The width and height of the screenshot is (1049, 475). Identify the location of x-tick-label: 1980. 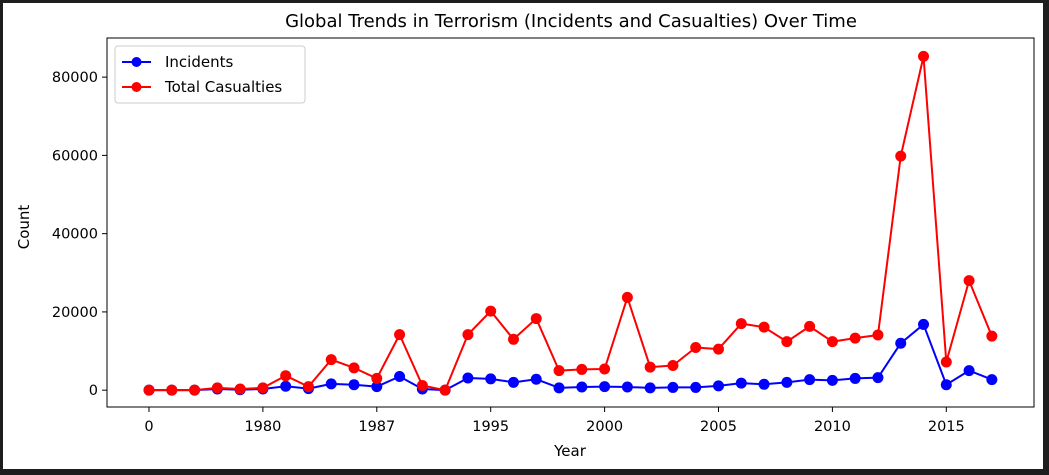
(262, 427).